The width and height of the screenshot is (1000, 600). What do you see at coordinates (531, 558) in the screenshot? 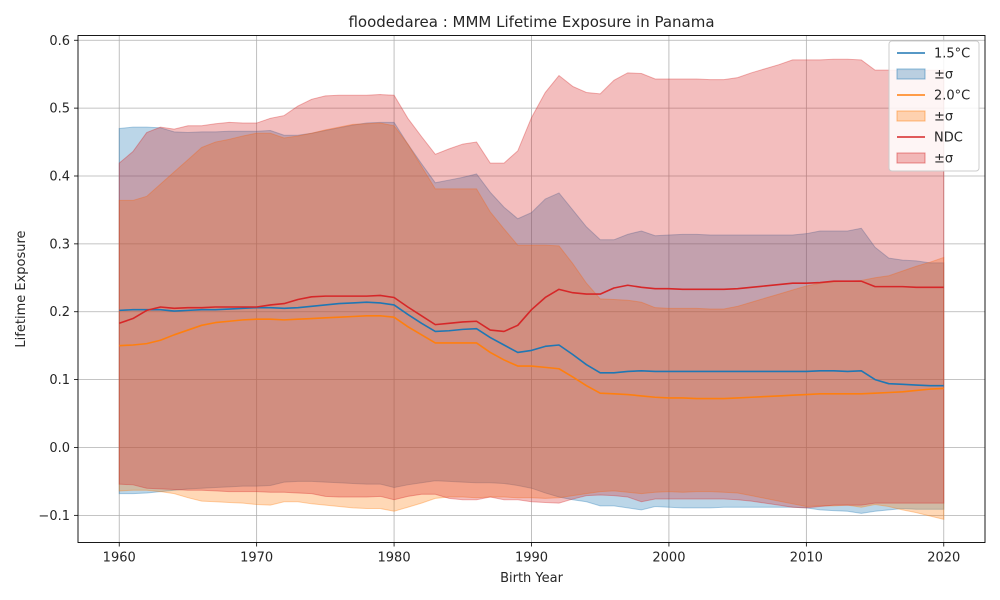
I see `x-tick-label: 1990` at bounding box center [531, 558].